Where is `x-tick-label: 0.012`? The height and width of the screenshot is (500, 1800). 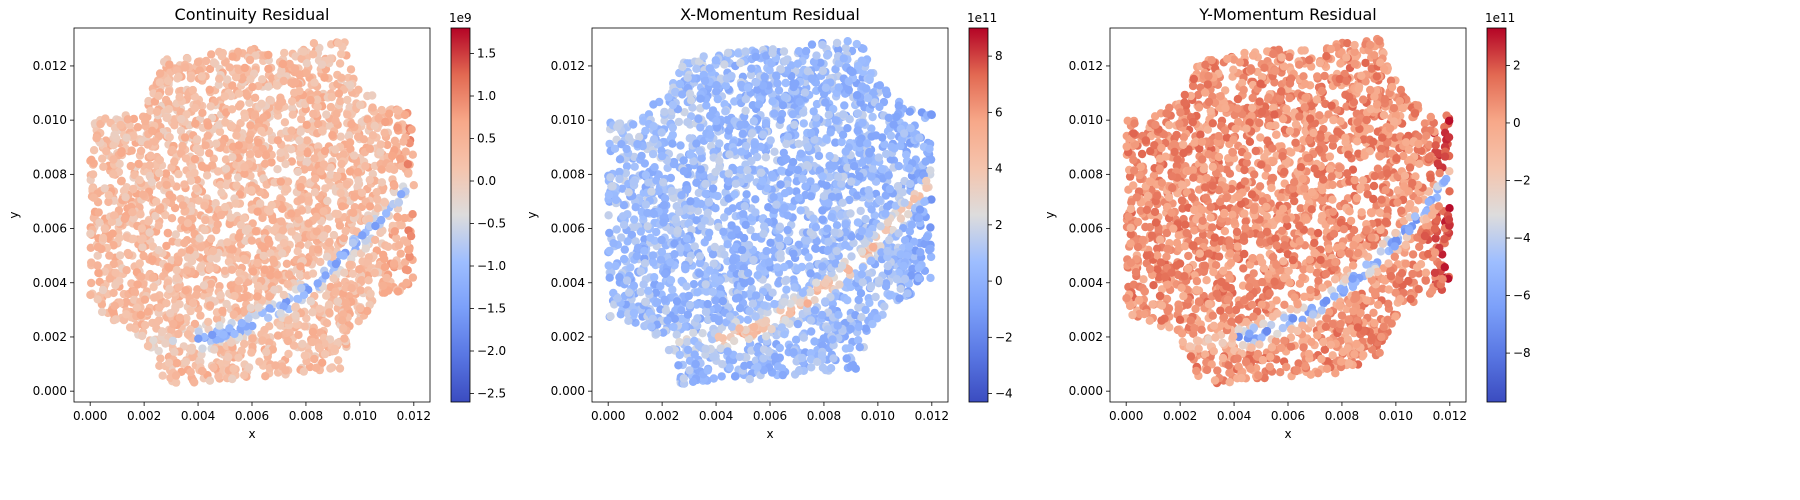 x-tick-label: 0.012 is located at coordinates (414, 416).